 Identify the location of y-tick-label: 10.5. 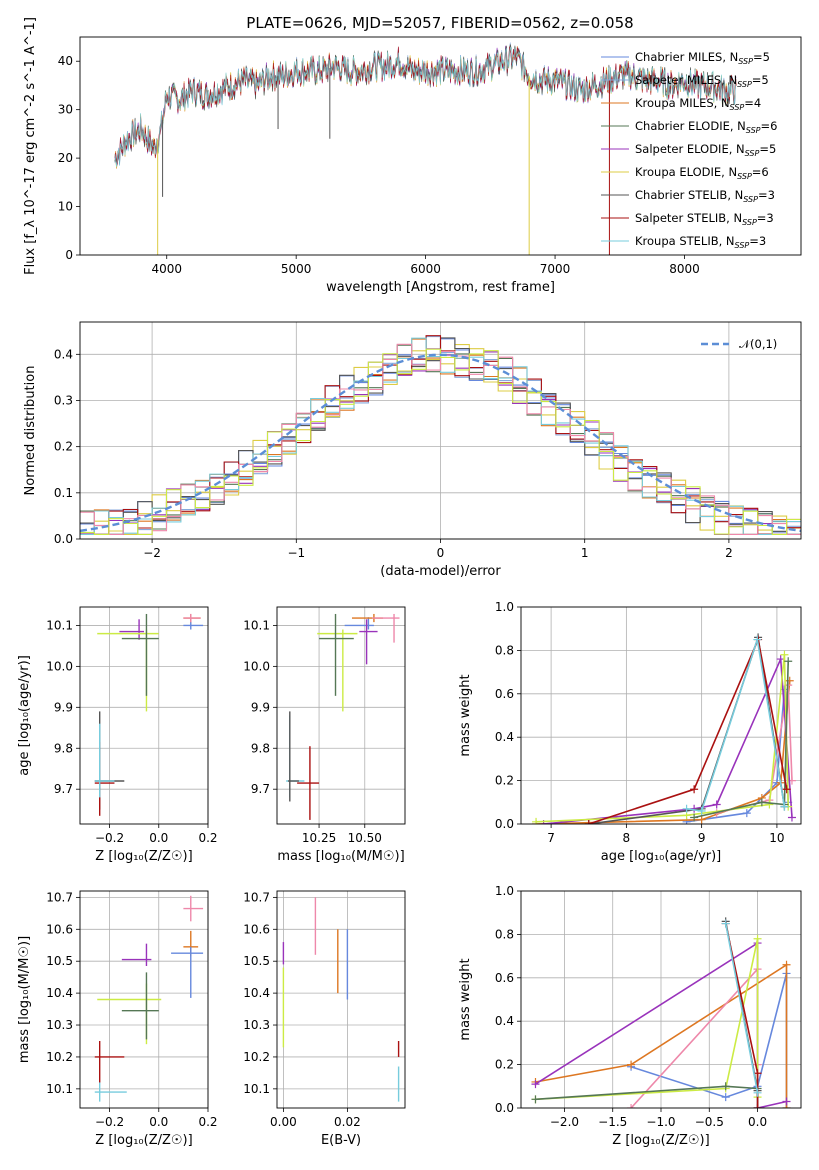
(256, 961).